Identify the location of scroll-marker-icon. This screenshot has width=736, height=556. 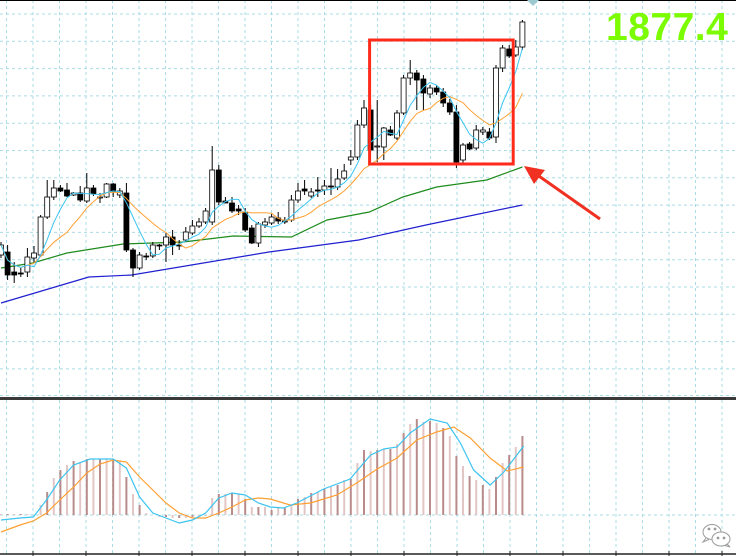
(533, 3).